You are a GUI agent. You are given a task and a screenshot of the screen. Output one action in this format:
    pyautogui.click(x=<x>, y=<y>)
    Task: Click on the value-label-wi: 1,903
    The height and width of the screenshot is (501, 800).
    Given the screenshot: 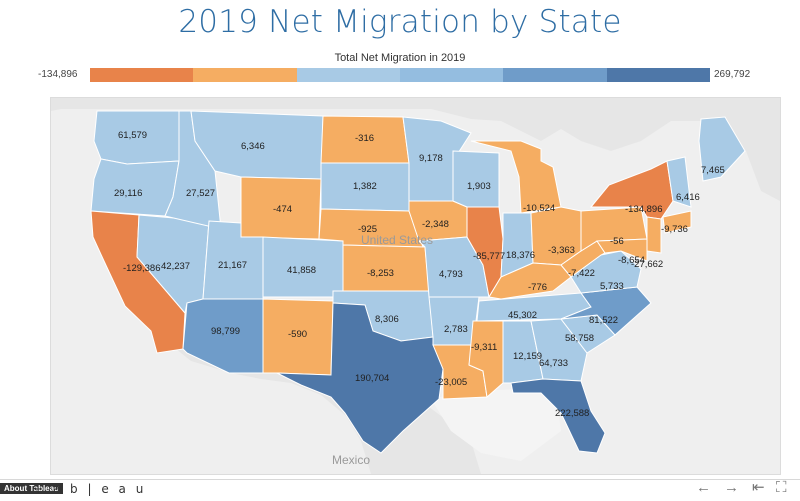 What is the action you would take?
    pyautogui.click(x=479, y=186)
    